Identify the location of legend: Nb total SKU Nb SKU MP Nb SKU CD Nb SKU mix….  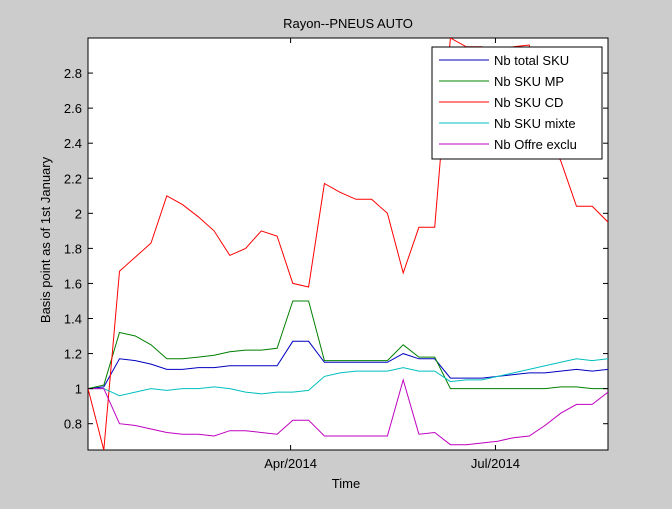
(517, 103).